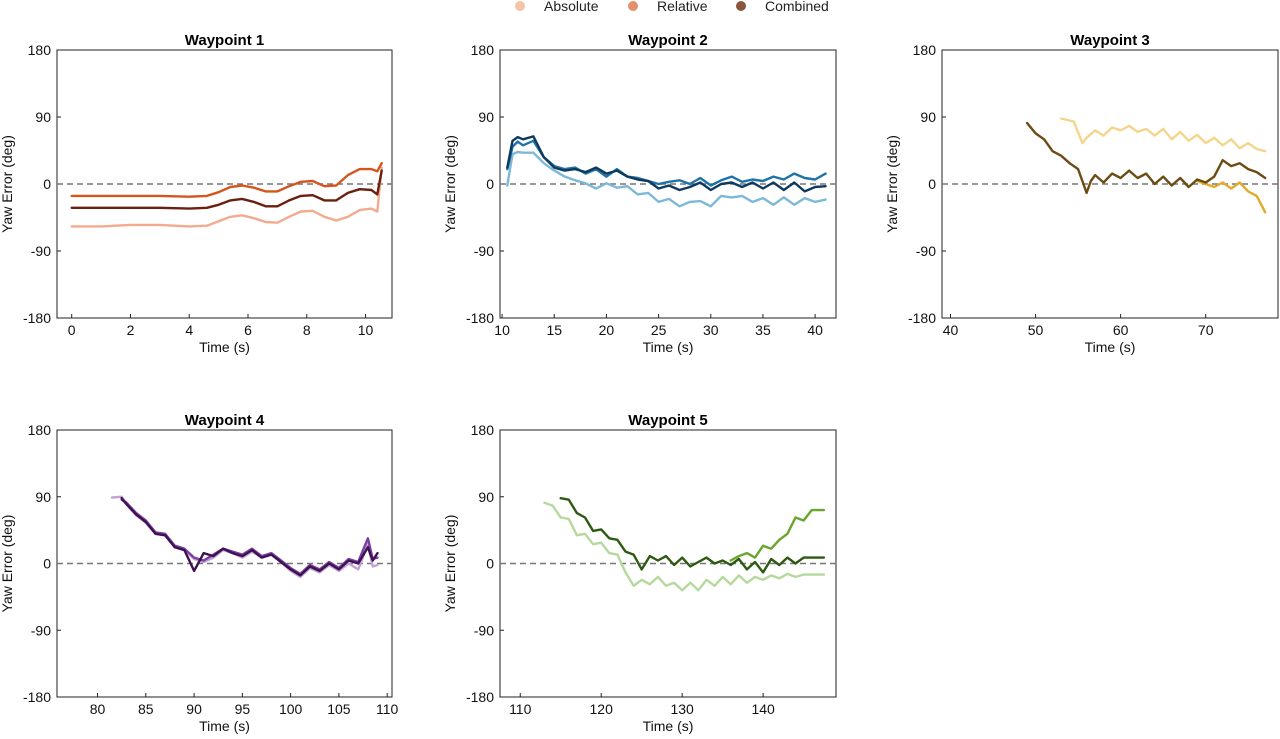  I want to click on x-tick-label: 25, so click(659, 330).